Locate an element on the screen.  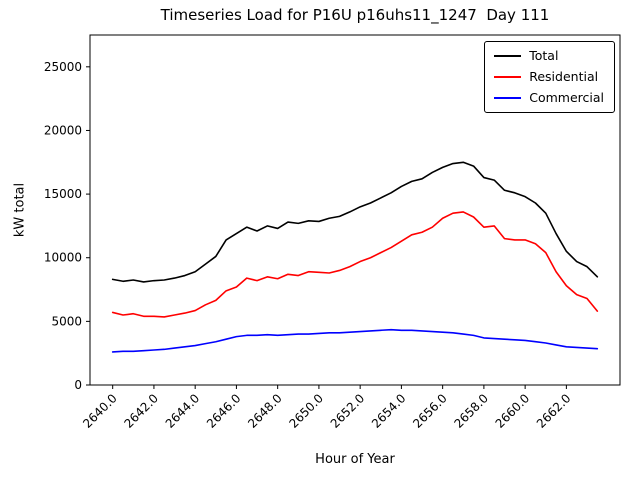
legend-item-label: Total is located at coordinates (544, 55).